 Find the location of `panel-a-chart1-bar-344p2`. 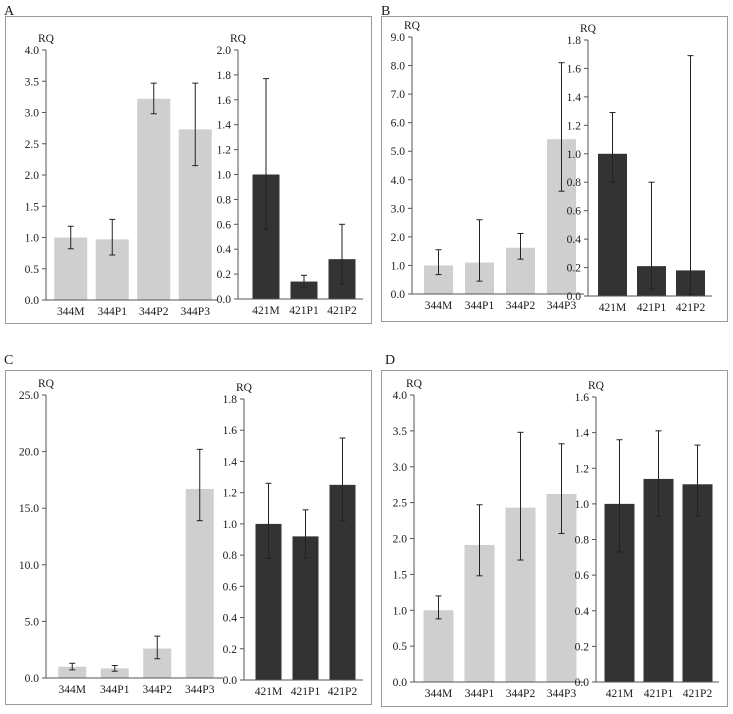

panel-a-chart1-bar-344p2 is located at coordinates (154, 199).